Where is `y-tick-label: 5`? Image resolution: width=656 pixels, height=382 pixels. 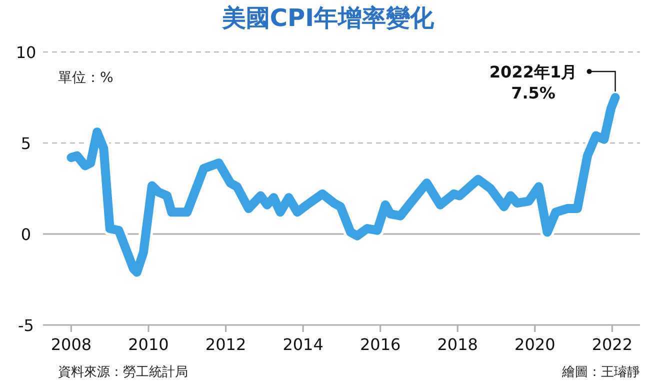
y-tick-label: 5 is located at coordinates (26, 143).